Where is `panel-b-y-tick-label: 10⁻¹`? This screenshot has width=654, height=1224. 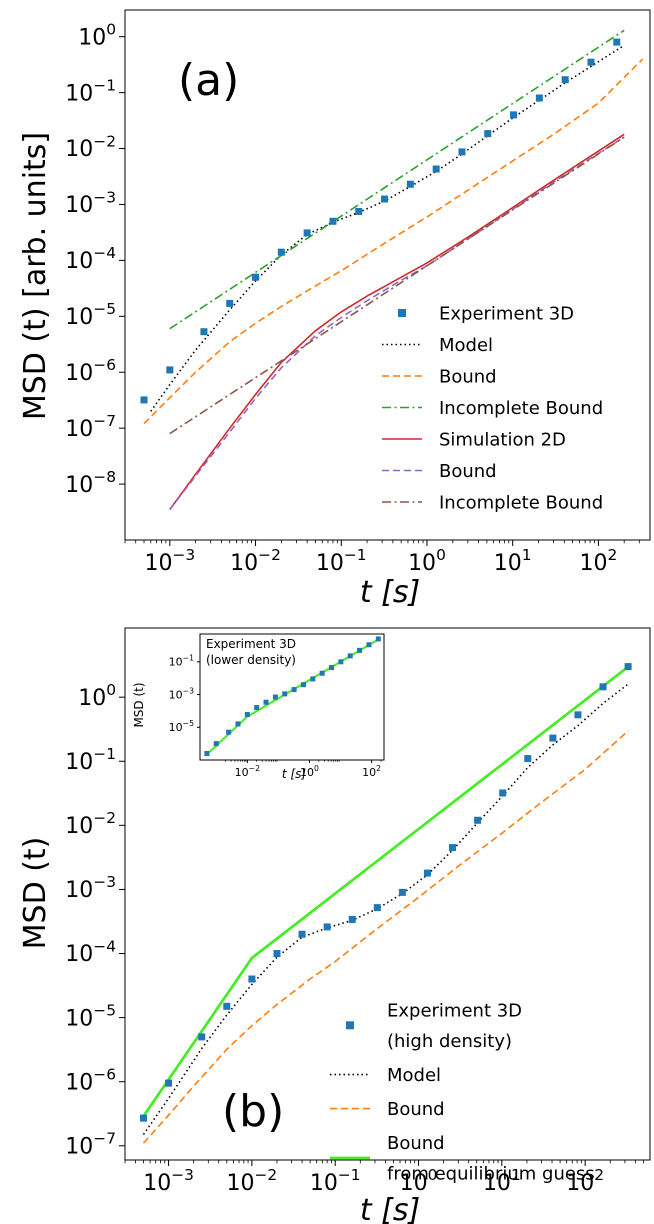 panel-b-y-tick-label: 10⁻¹ is located at coordinates (90, 760).